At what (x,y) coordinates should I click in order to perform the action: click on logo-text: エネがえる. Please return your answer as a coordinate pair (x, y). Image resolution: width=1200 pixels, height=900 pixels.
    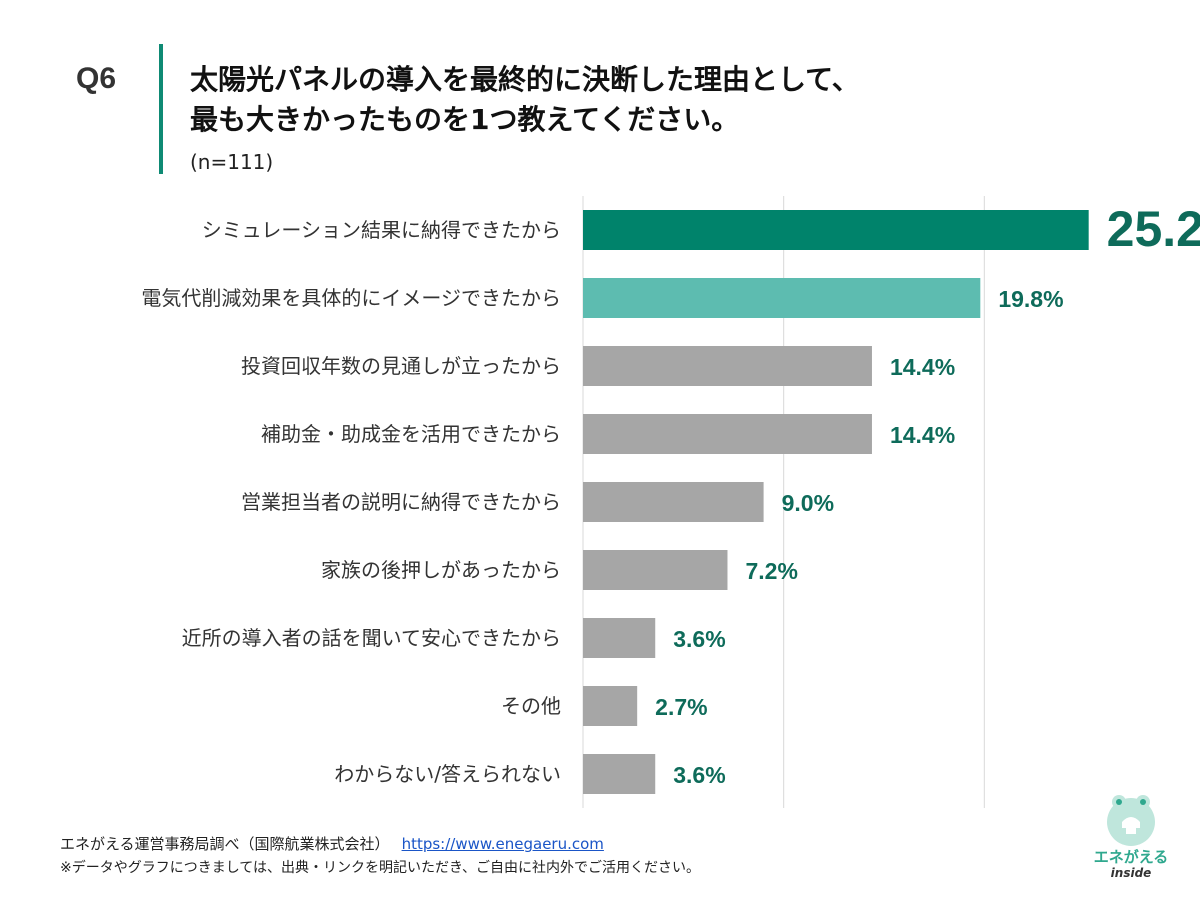
    Looking at the image, I should click on (1131, 857).